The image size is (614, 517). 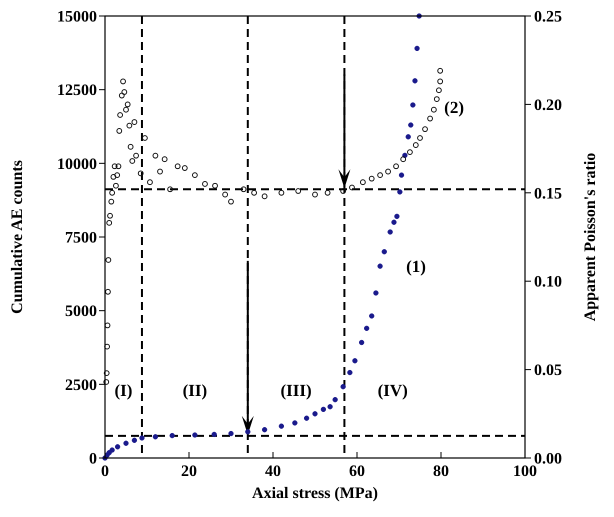 I want to click on x-tick-label: 40, so click(x=273, y=471).